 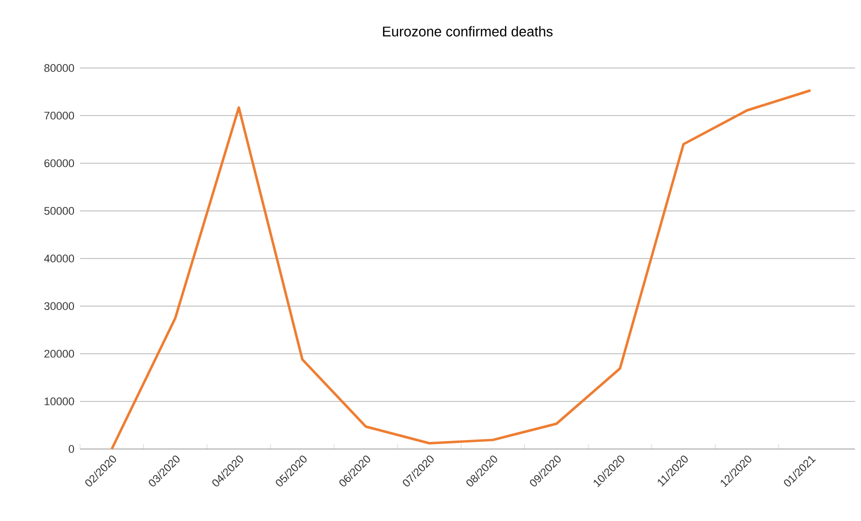 What do you see at coordinates (59, 116) in the screenshot?
I see `y-tick-label: 70000` at bounding box center [59, 116].